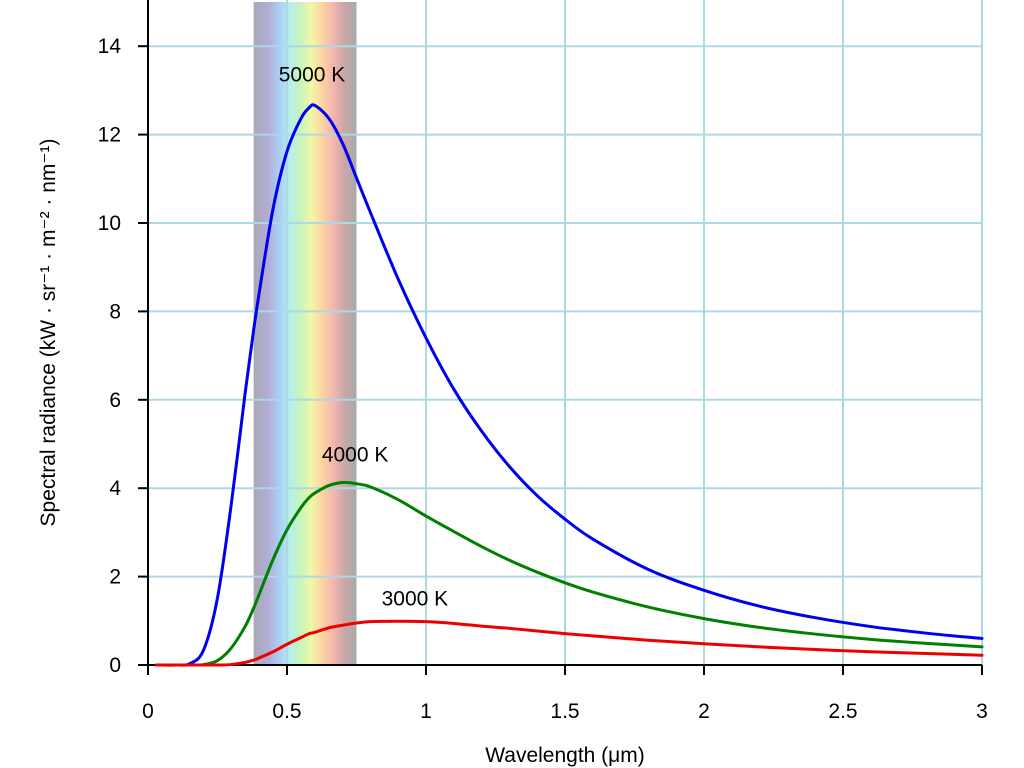 This screenshot has height=768, width=1024. What do you see at coordinates (982, 711) in the screenshot?
I see `x-tick-label: 3` at bounding box center [982, 711].